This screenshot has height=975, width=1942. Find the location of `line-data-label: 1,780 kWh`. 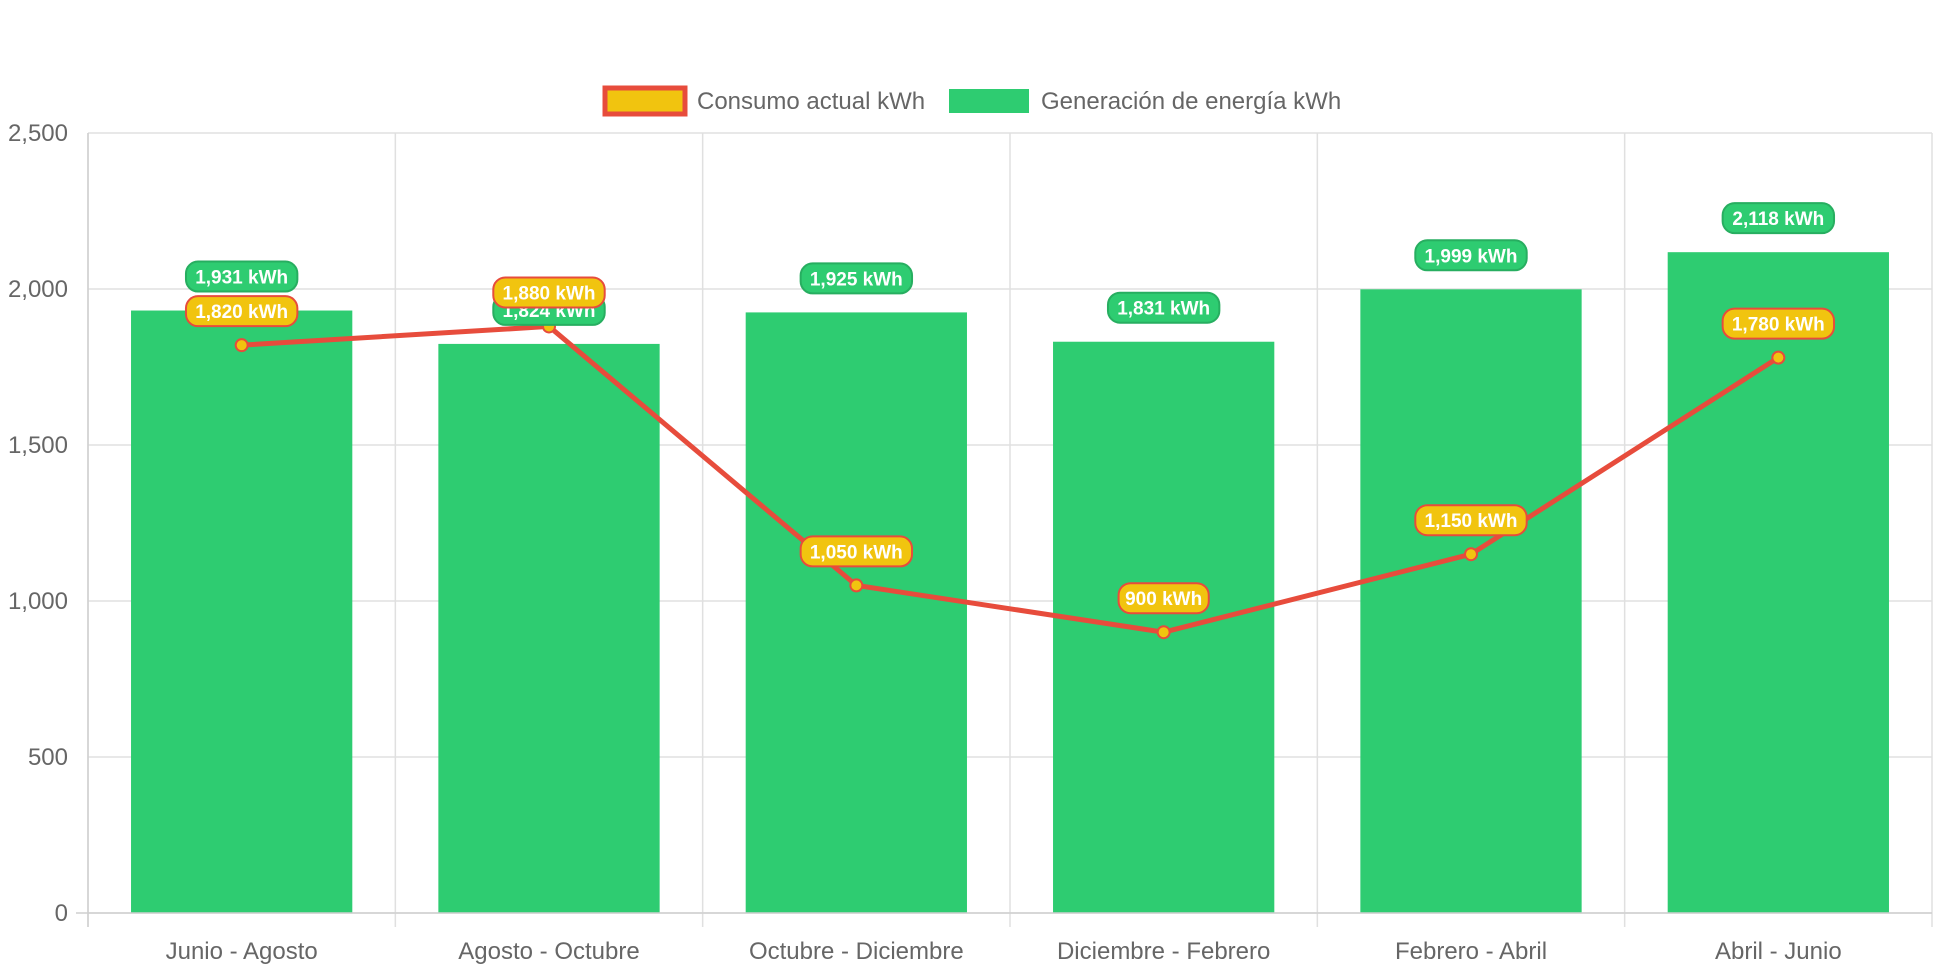

line-data-label: 1,780 kWh is located at coordinates (1778, 325).